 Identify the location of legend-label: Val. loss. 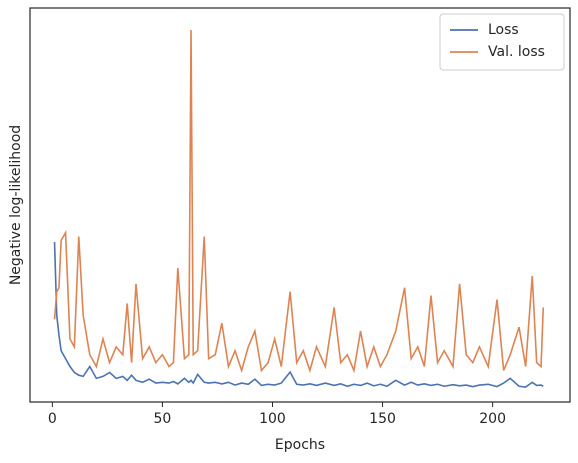
(516, 52).